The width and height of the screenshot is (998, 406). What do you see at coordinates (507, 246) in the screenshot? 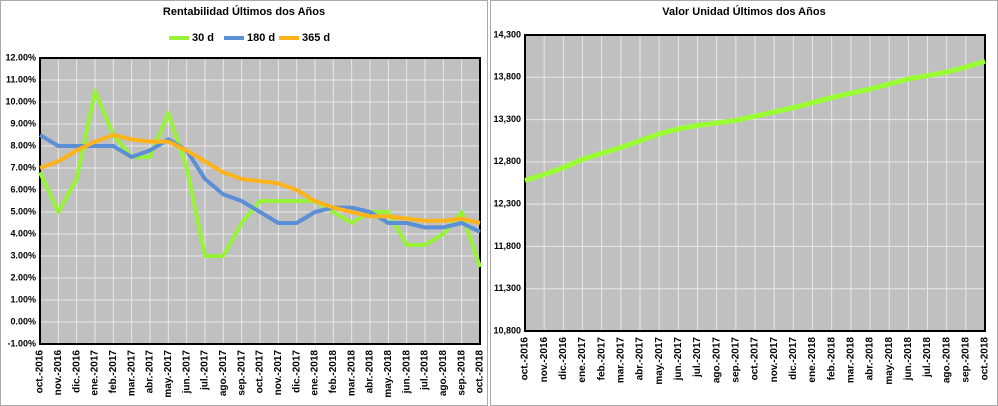
I see `y-tick-label: 11,800` at bounding box center [507, 246].